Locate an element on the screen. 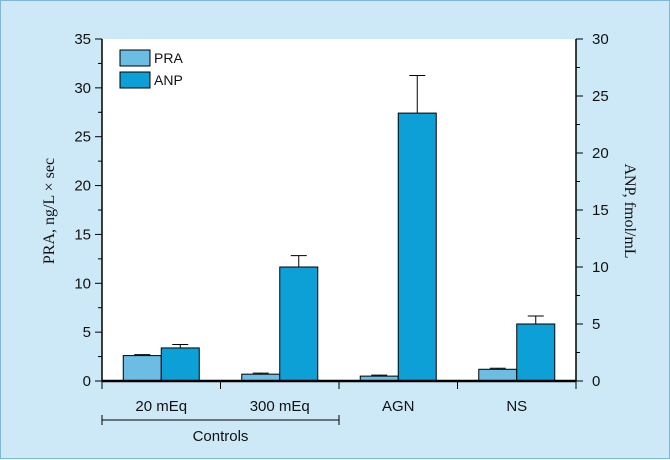 The image size is (670, 460). y-axis-right-title: ANP, fmol/mL is located at coordinates (629, 210).